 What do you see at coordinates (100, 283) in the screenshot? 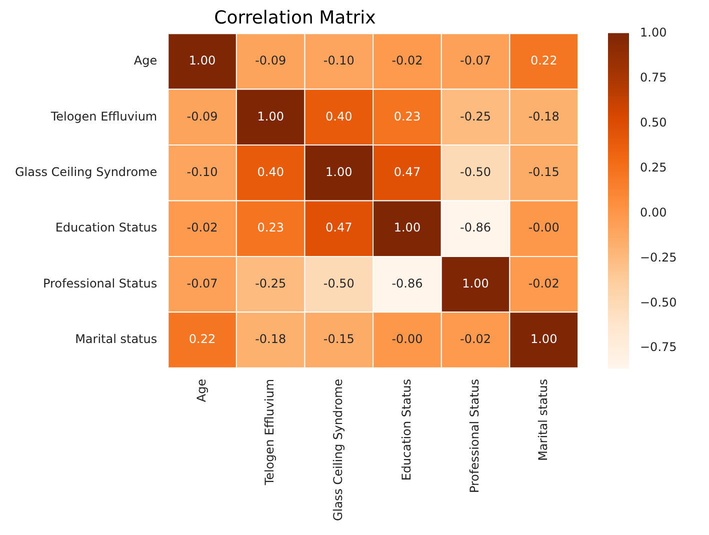
I see `y-tick-label: Professional Status` at bounding box center [100, 283].